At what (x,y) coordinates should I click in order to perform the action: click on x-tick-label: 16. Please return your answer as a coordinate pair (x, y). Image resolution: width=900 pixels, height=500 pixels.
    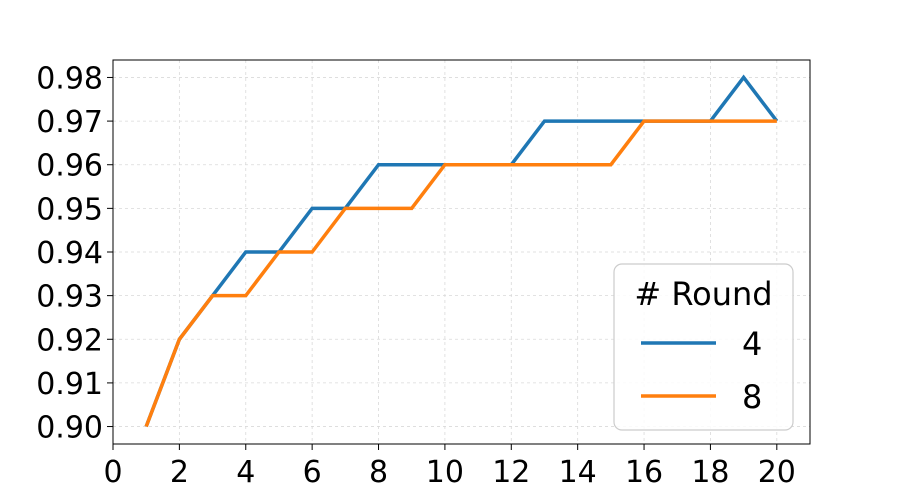
    Looking at the image, I should click on (644, 472).